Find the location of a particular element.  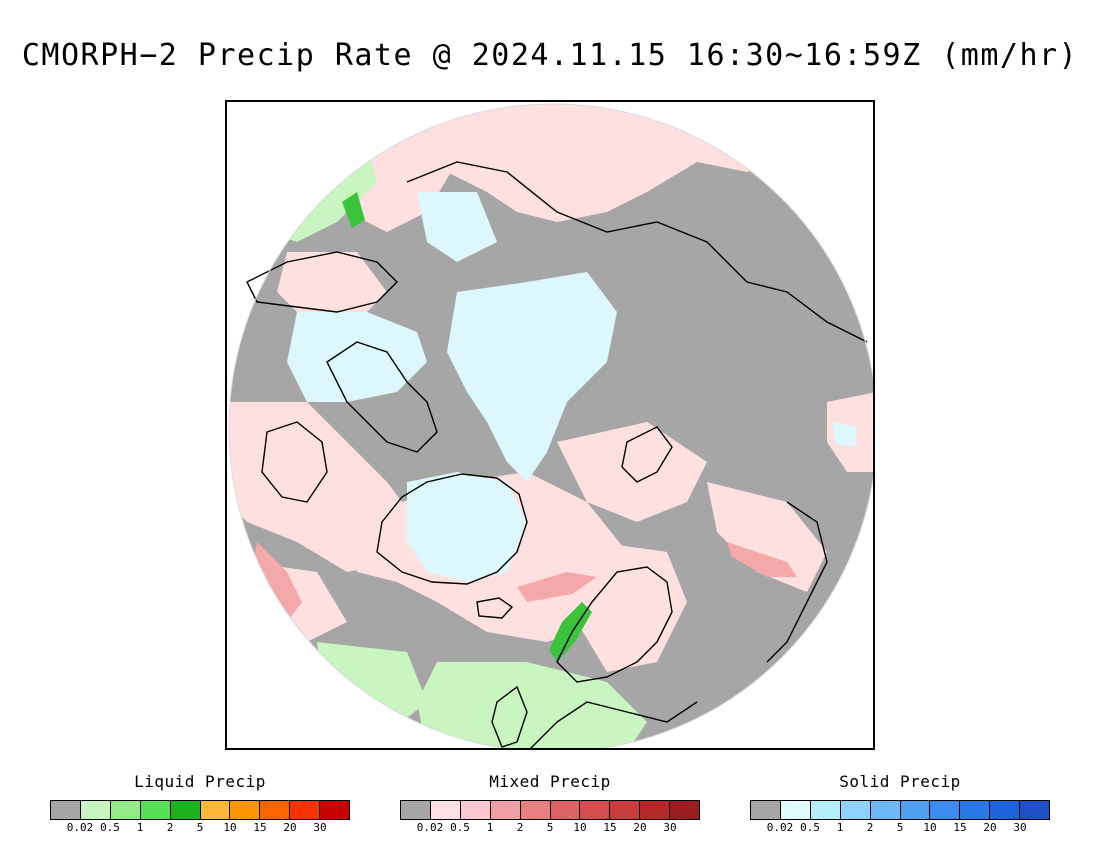

legend-solid-tick: 30 is located at coordinates (1020, 827).